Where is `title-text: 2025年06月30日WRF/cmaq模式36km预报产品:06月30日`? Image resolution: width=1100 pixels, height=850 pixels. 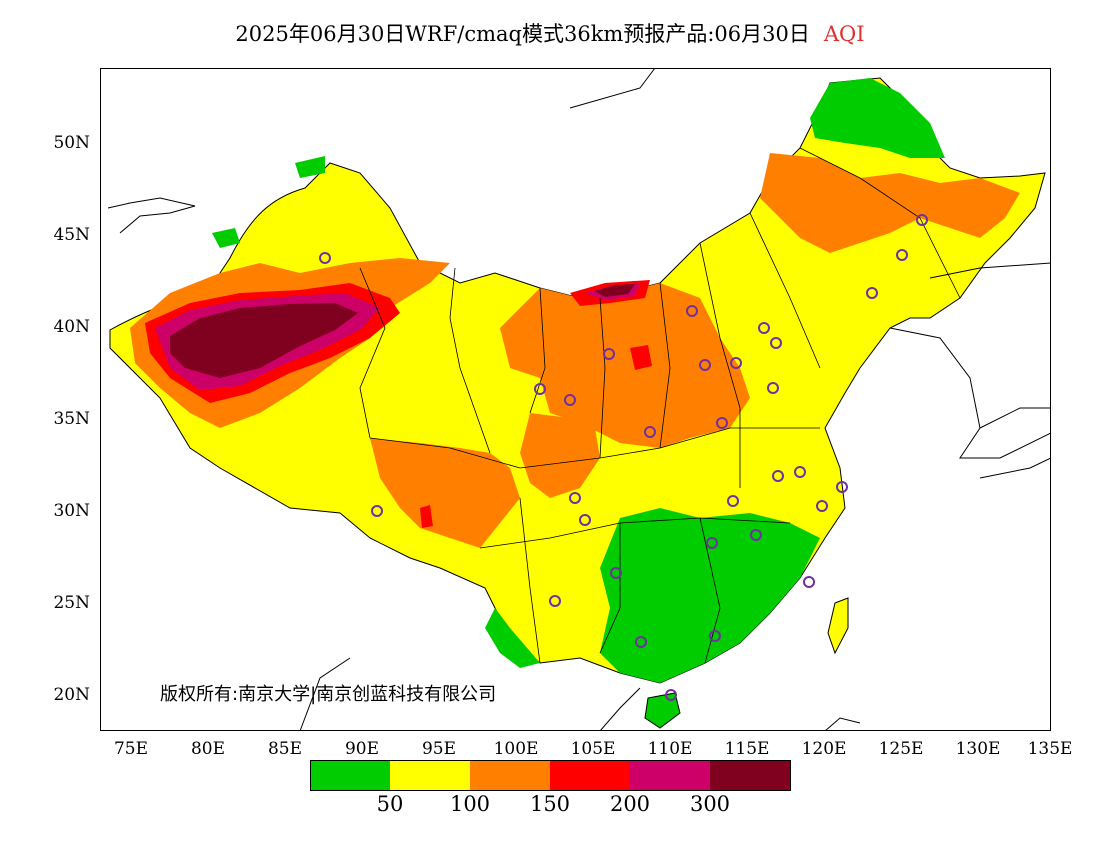 title-text: 2025年06月30日WRF/cmaq模式36km预报产品:06月30日 is located at coordinates (522, 34).